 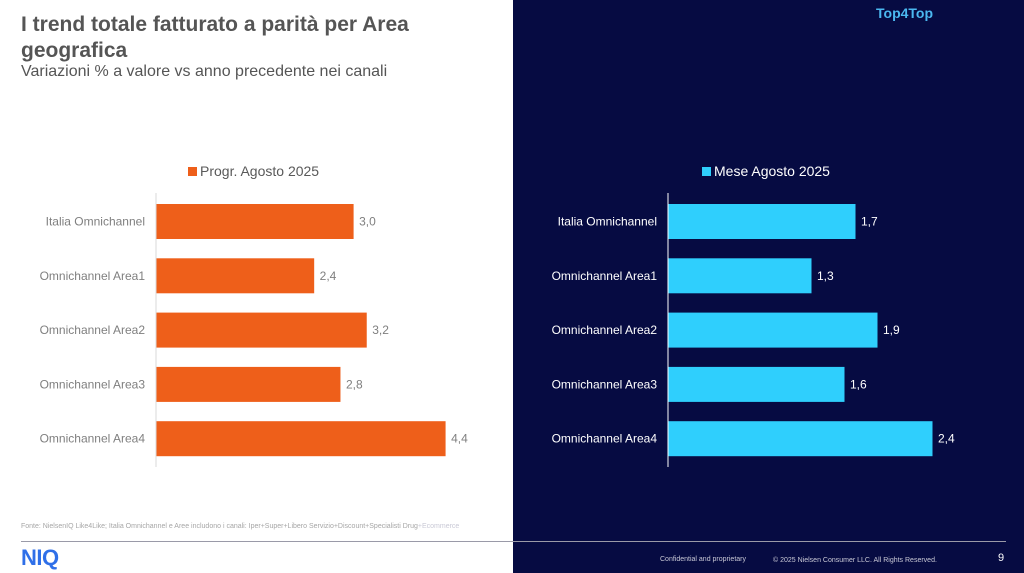 I want to click on niq-logo: NIQ, so click(x=40, y=557).